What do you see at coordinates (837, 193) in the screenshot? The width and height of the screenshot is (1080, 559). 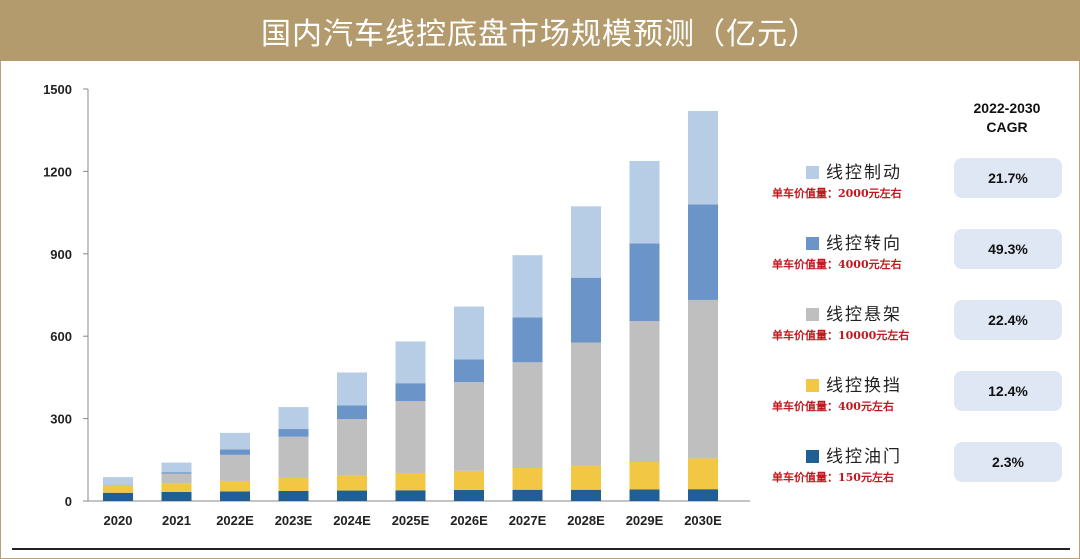 I see `legend-price-brake: 单车价值量：2000元左右` at bounding box center [837, 193].